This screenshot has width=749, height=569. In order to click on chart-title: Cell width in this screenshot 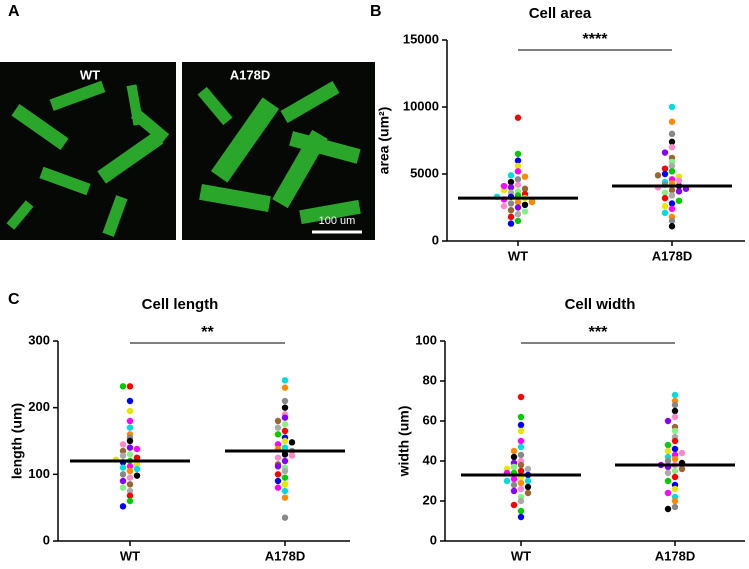, I will do `click(600, 304)`.